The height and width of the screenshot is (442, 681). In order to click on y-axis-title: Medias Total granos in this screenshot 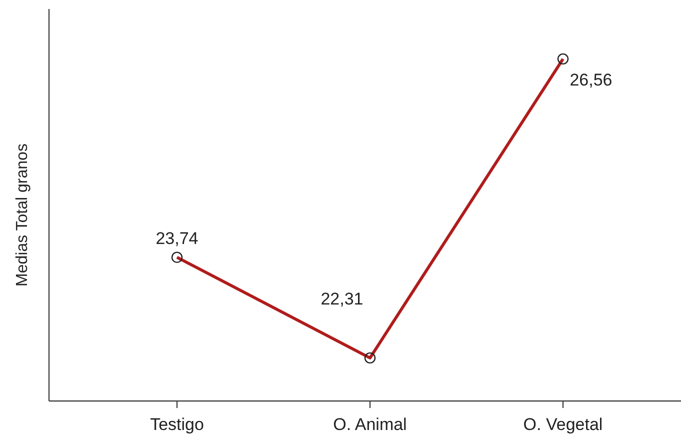, I will do `click(22, 215)`.